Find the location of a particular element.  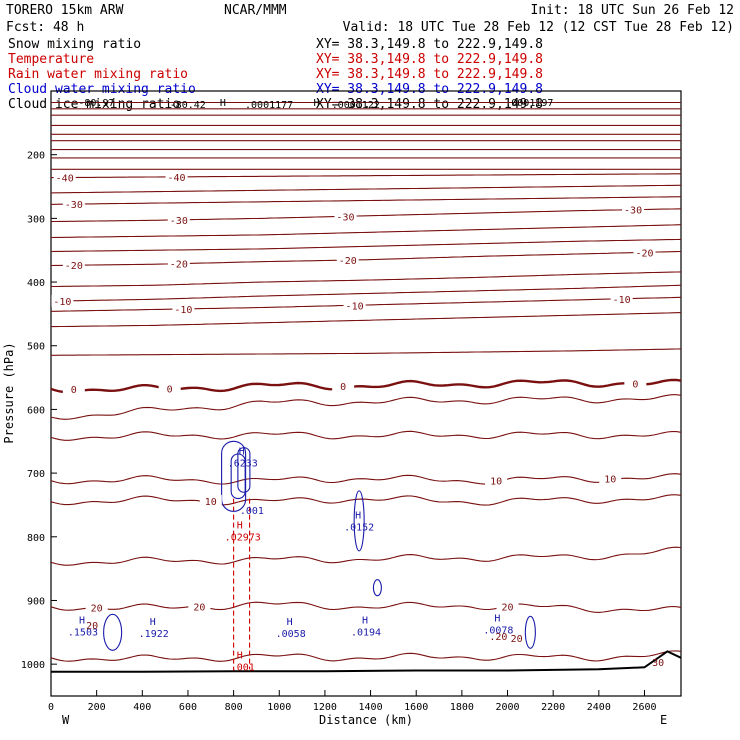

y-tick-label: 600 is located at coordinates (36, 410).